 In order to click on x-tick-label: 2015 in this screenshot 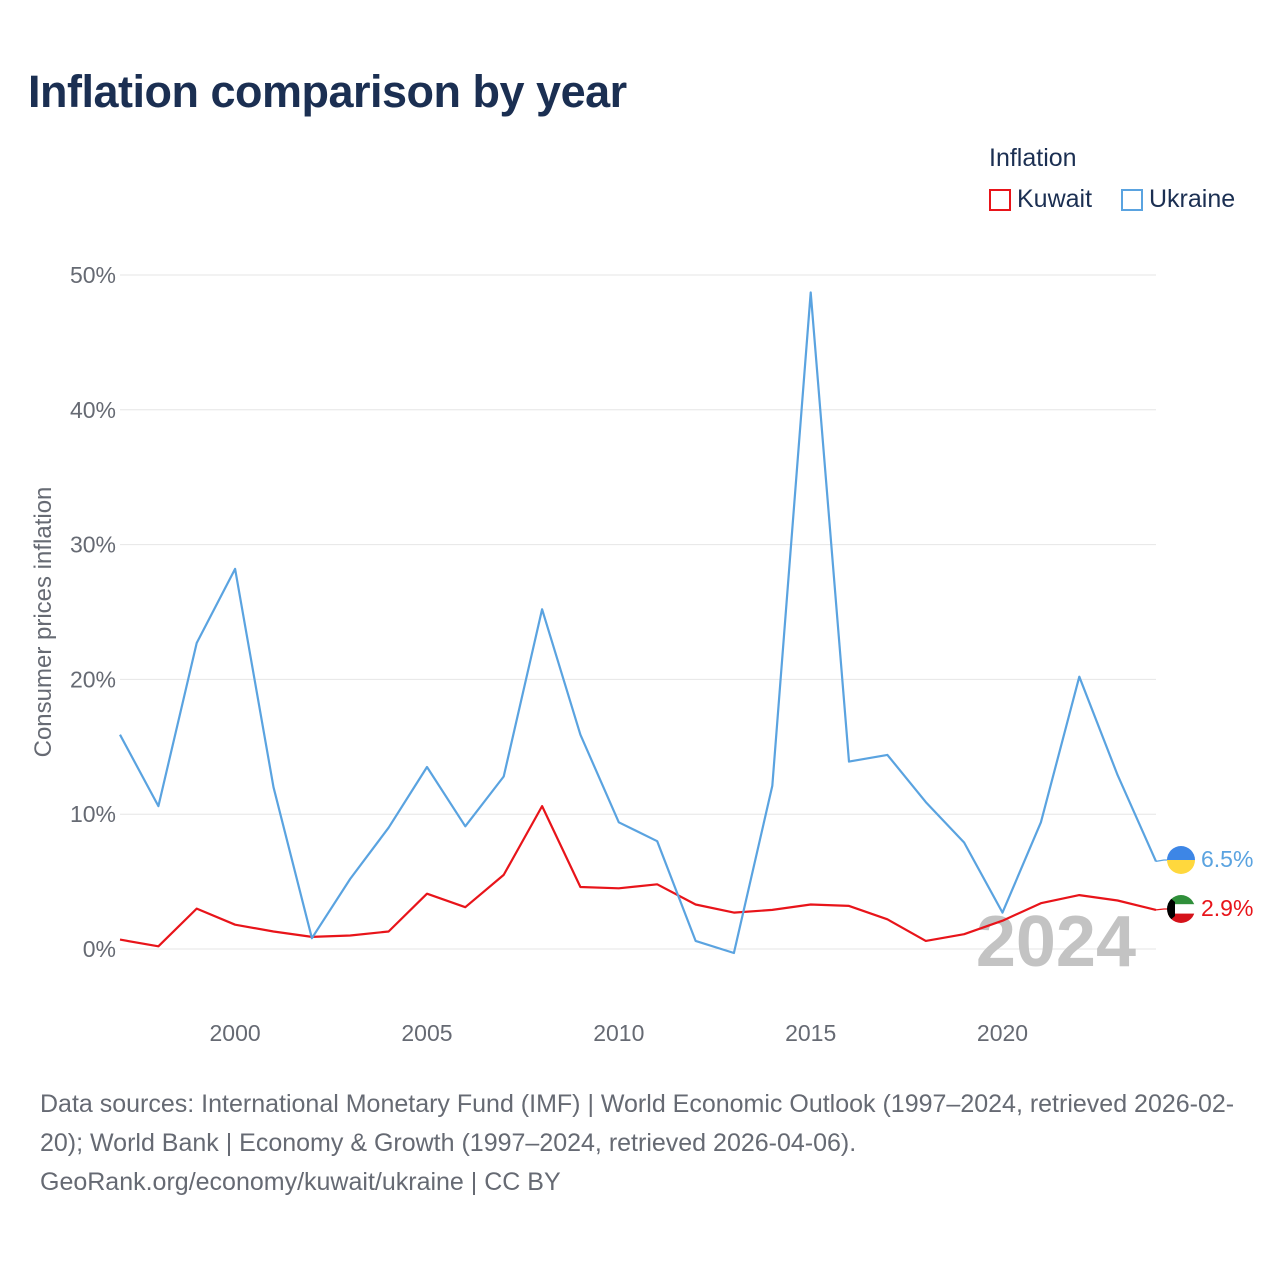, I will do `click(810, 1033)`.